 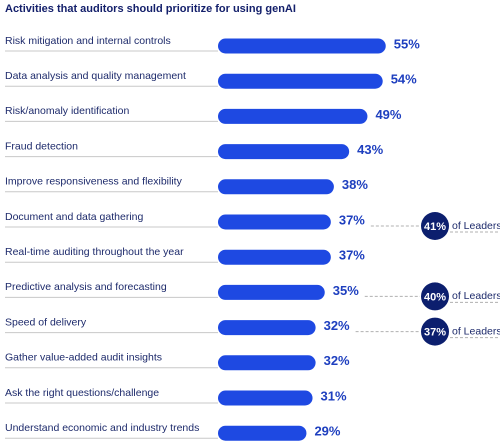 What do you see at coordinates (370, 149) in the screenshot?
I see `value-label: 43%` at bounding box center [370, 149].